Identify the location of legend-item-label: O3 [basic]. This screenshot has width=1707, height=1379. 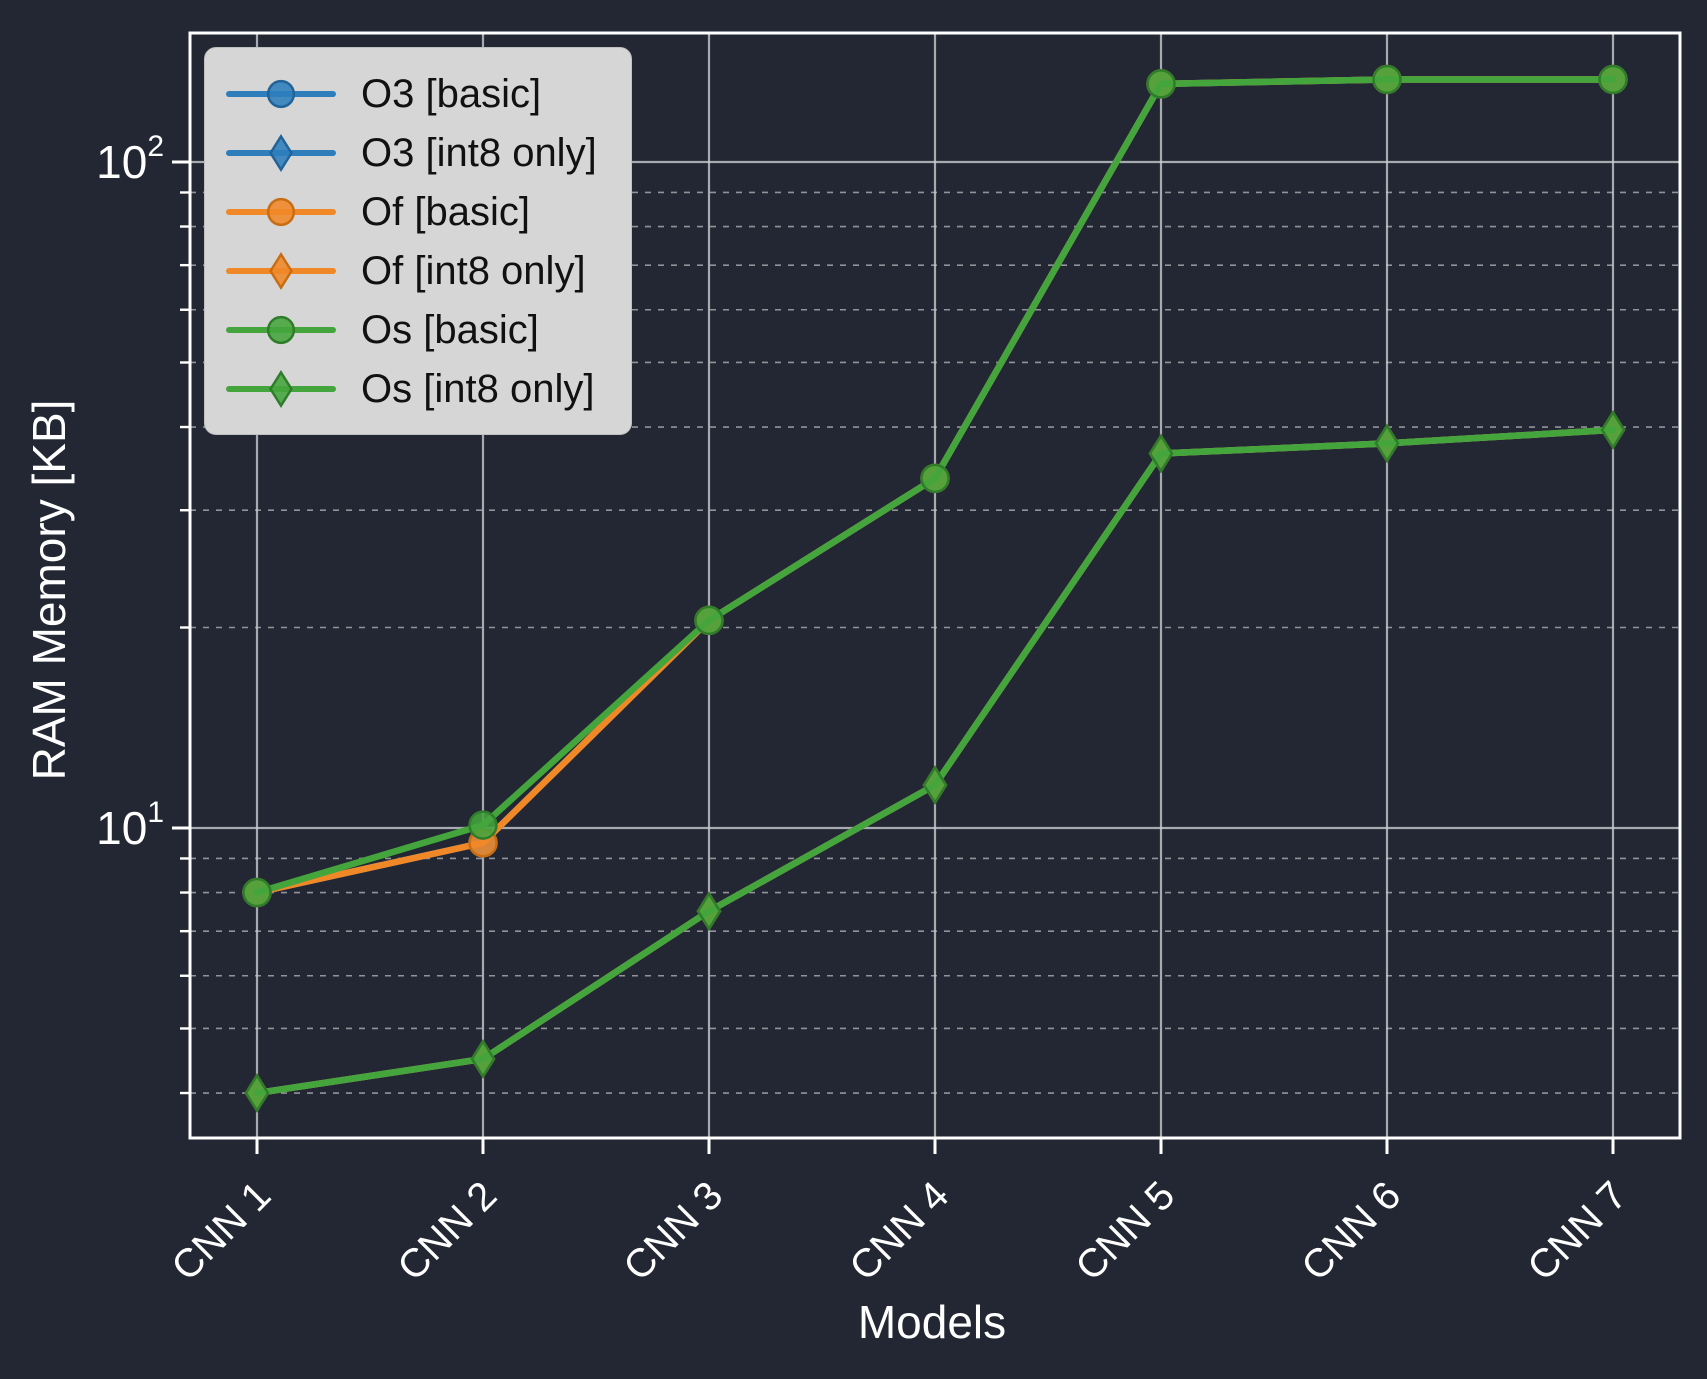
(451, 93).